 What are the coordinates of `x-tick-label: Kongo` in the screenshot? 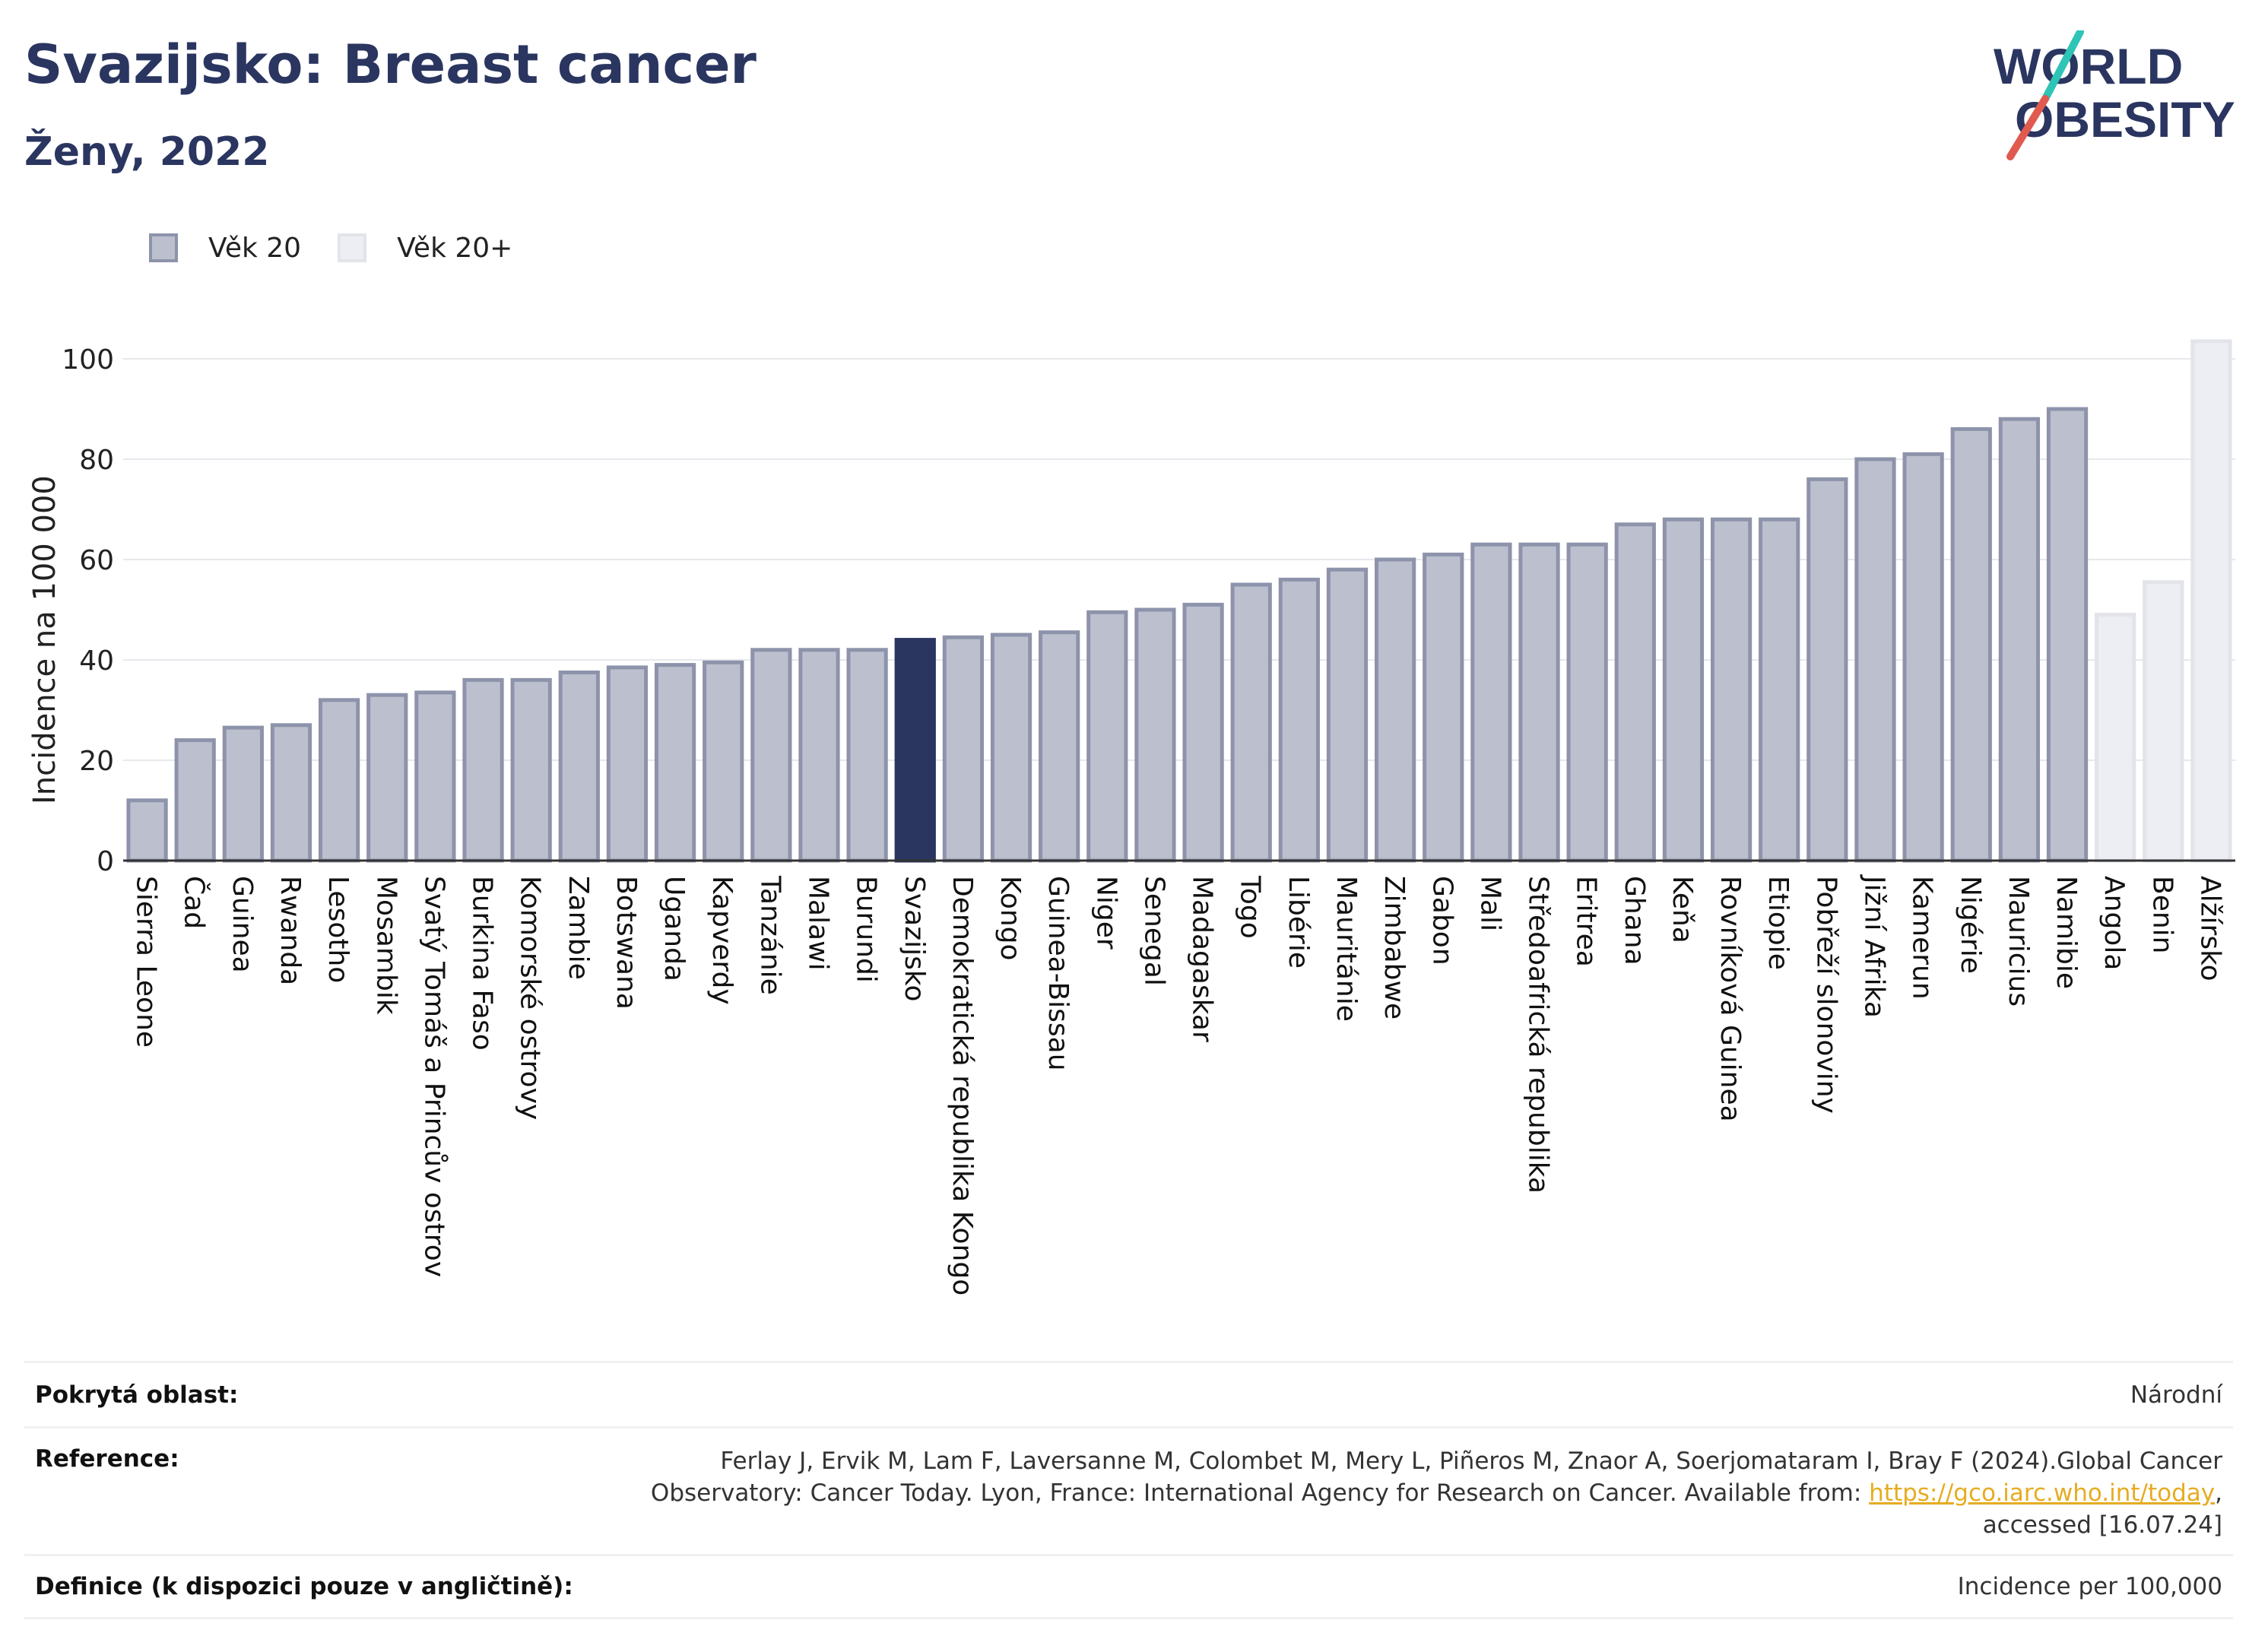 It's located at (1010, 918).